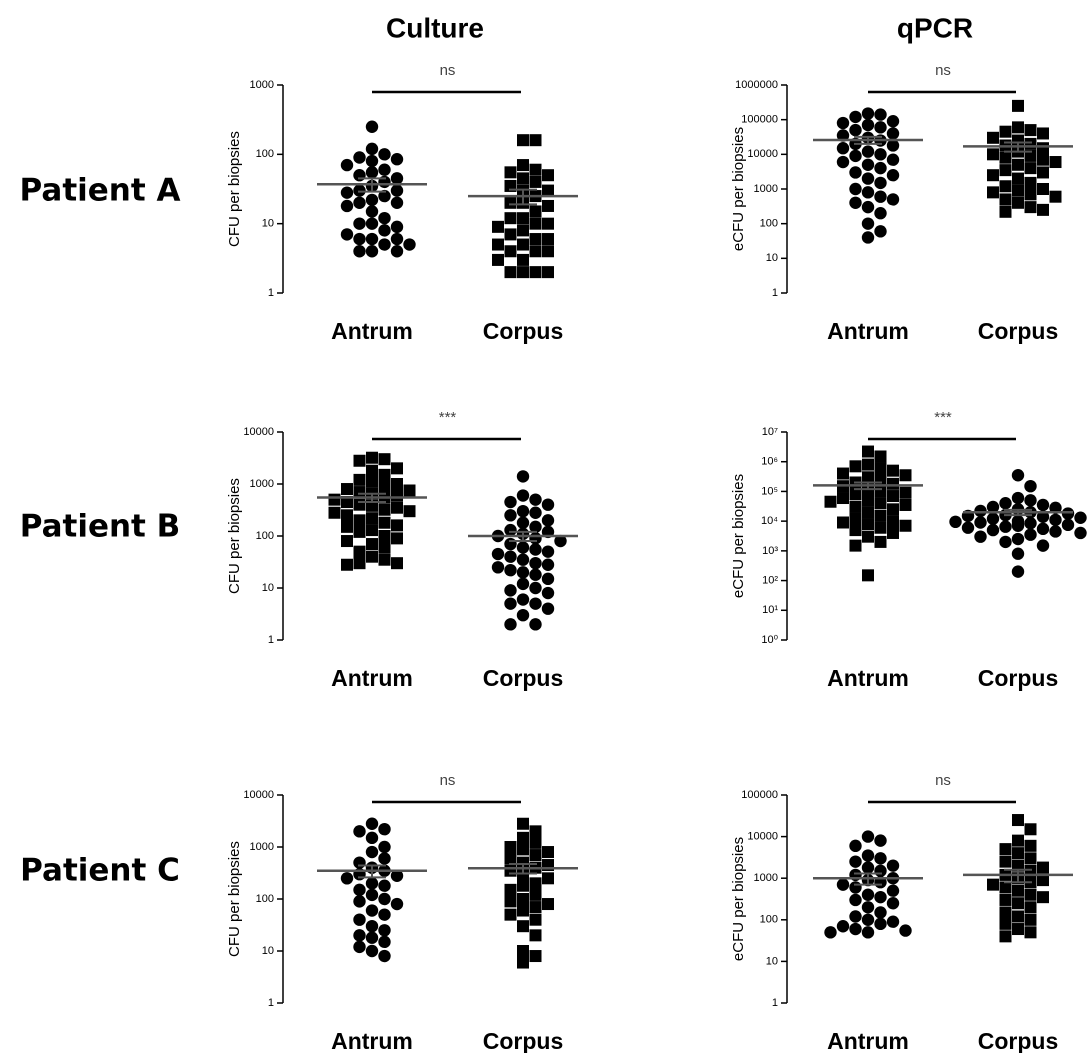 Image resolution: width=1087 pixels, height=1058 pixels. What do you see at coordinates (738, 189) in the screenshot?
I see `y-axis-label: eCFU per biopsies` at bounding box center [738, 189].